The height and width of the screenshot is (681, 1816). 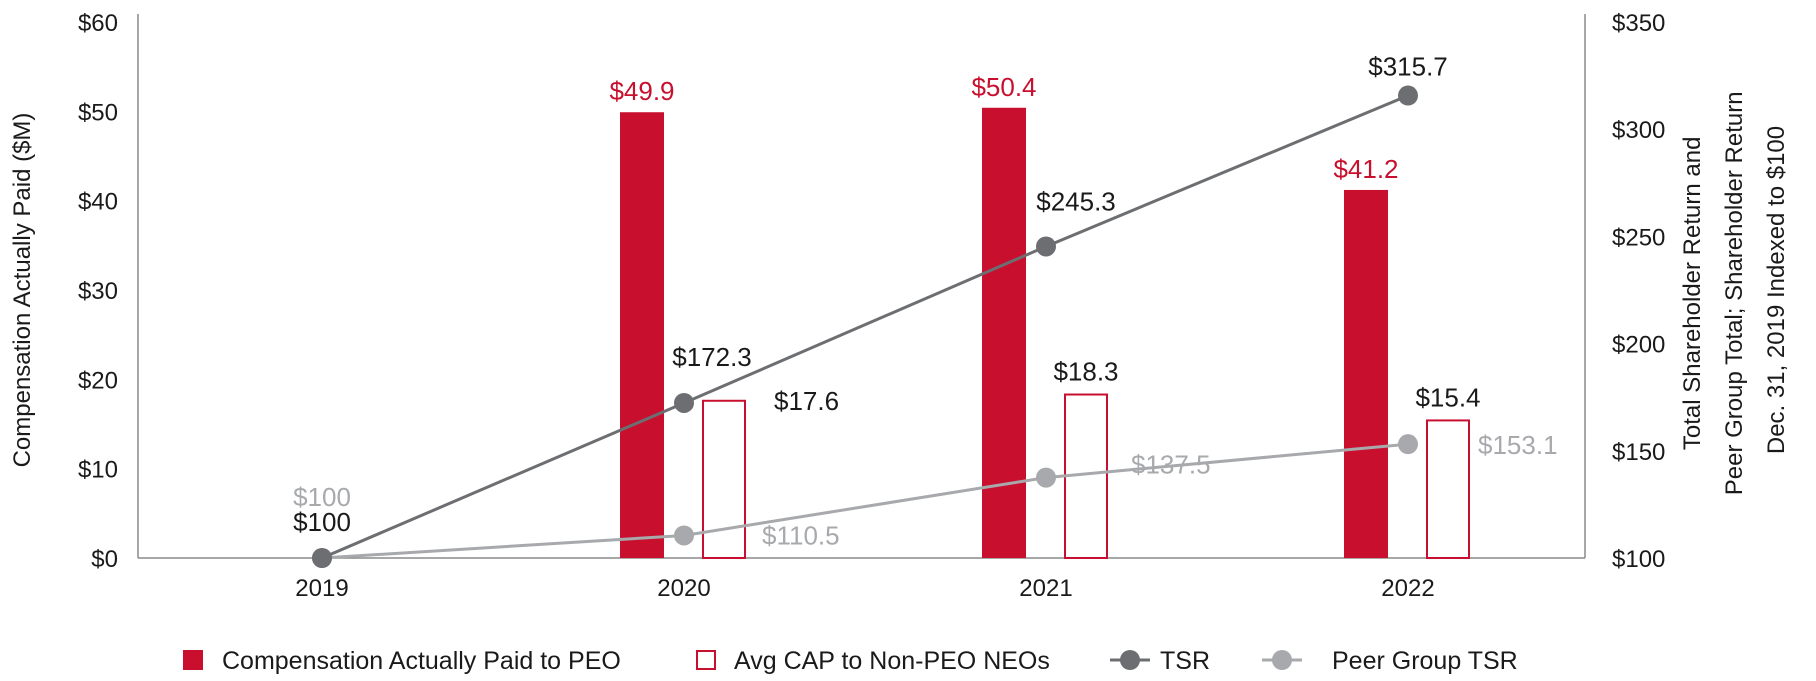 I want to click on right-axis-title-line-1: Total Shareholder Return and, so click(x=1692, y=294).